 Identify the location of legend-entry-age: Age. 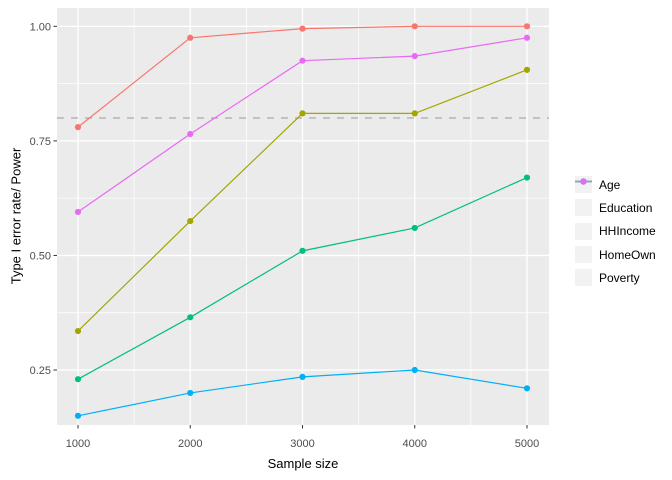
(615, 184).